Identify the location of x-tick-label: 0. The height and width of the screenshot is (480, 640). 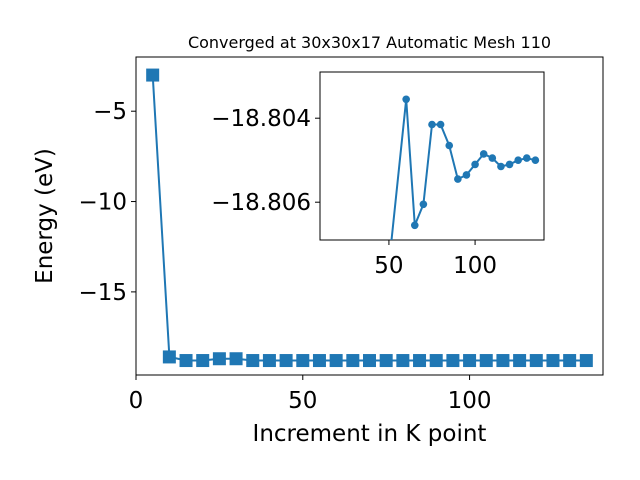
(136, 401).